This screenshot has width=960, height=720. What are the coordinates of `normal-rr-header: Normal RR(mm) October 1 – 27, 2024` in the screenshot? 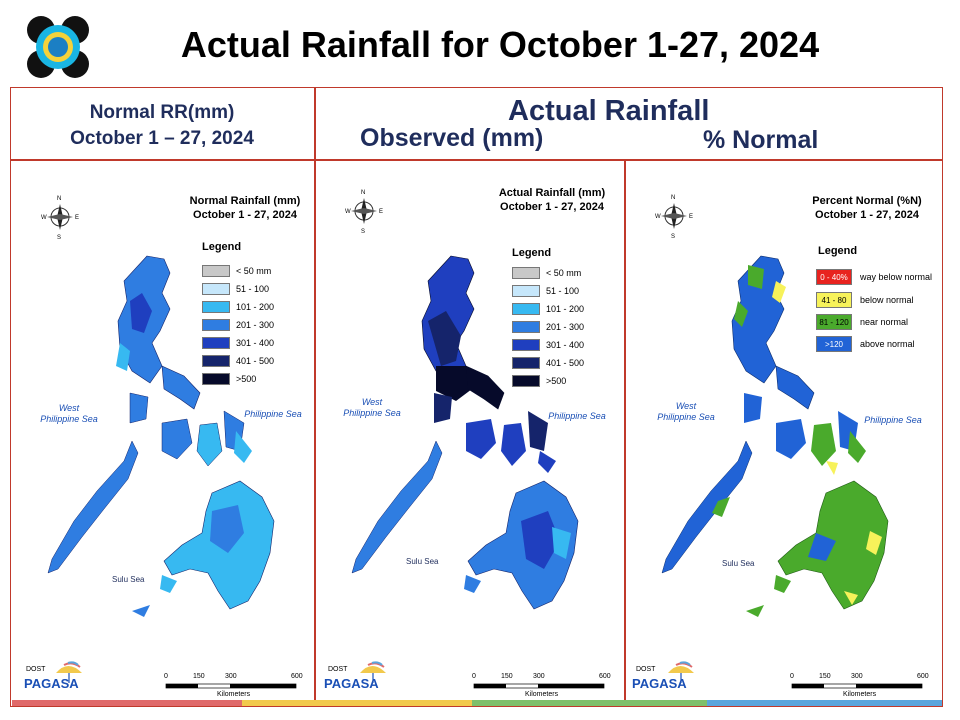 It's located at (162, 126).